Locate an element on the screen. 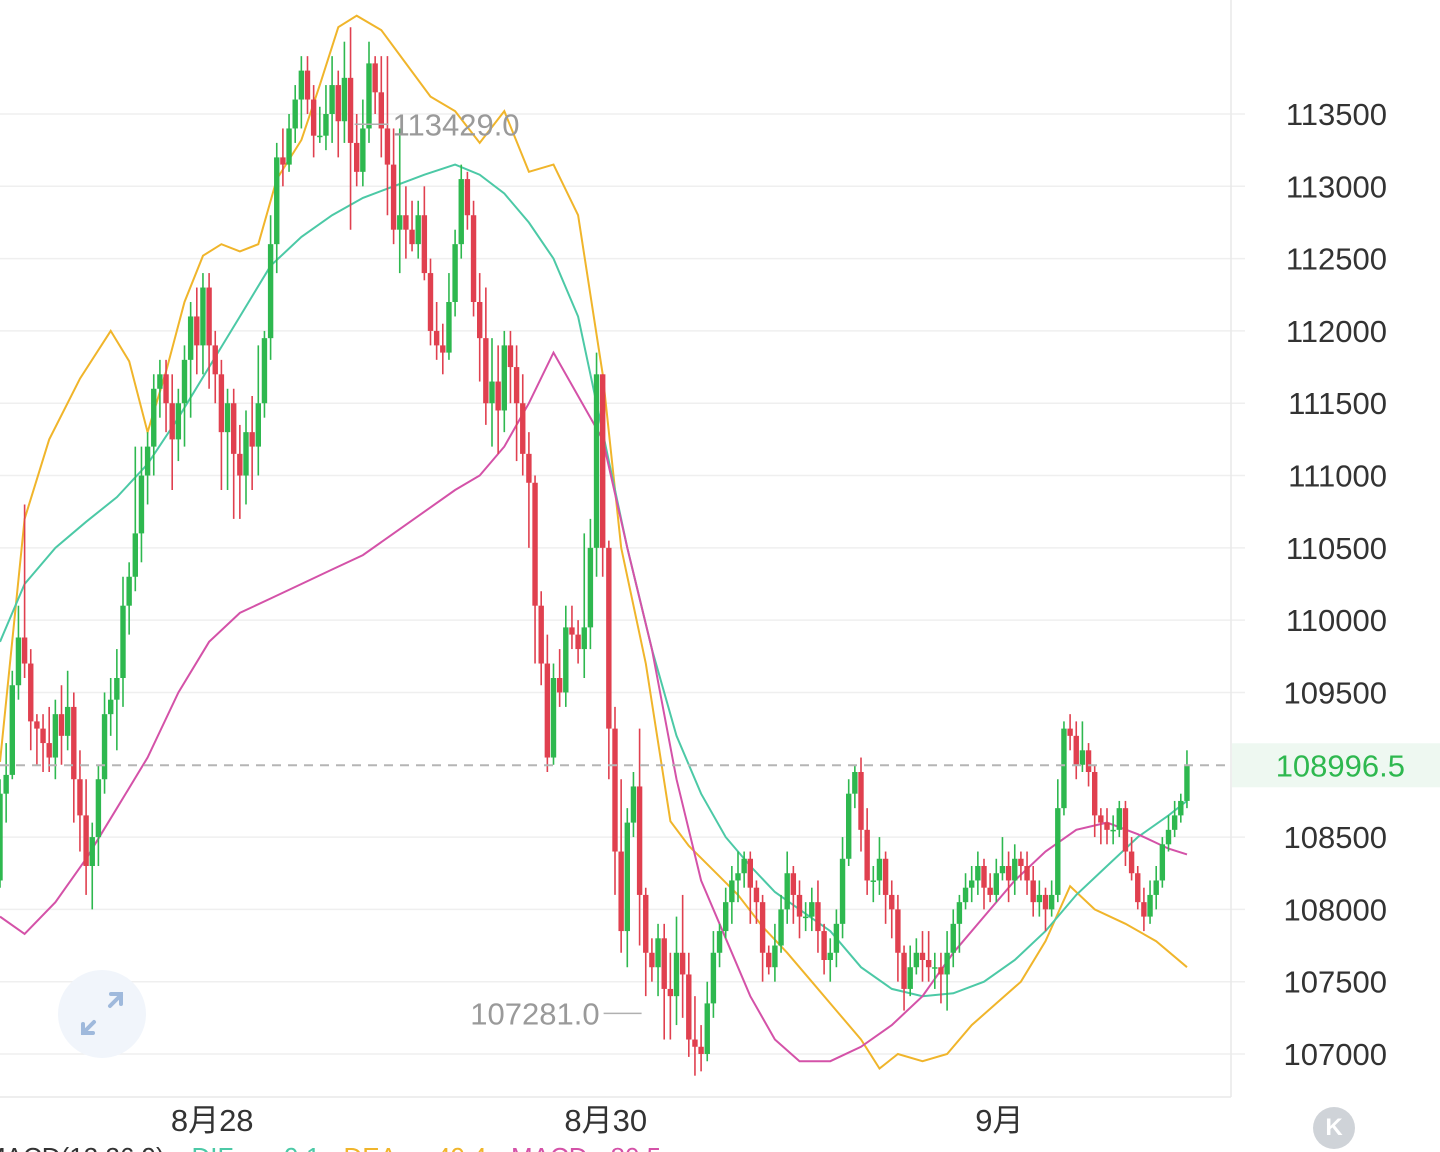 The height and width of the screenshot is (1152, 1440). k-icon: K is located at coordinates (1334, 1128).